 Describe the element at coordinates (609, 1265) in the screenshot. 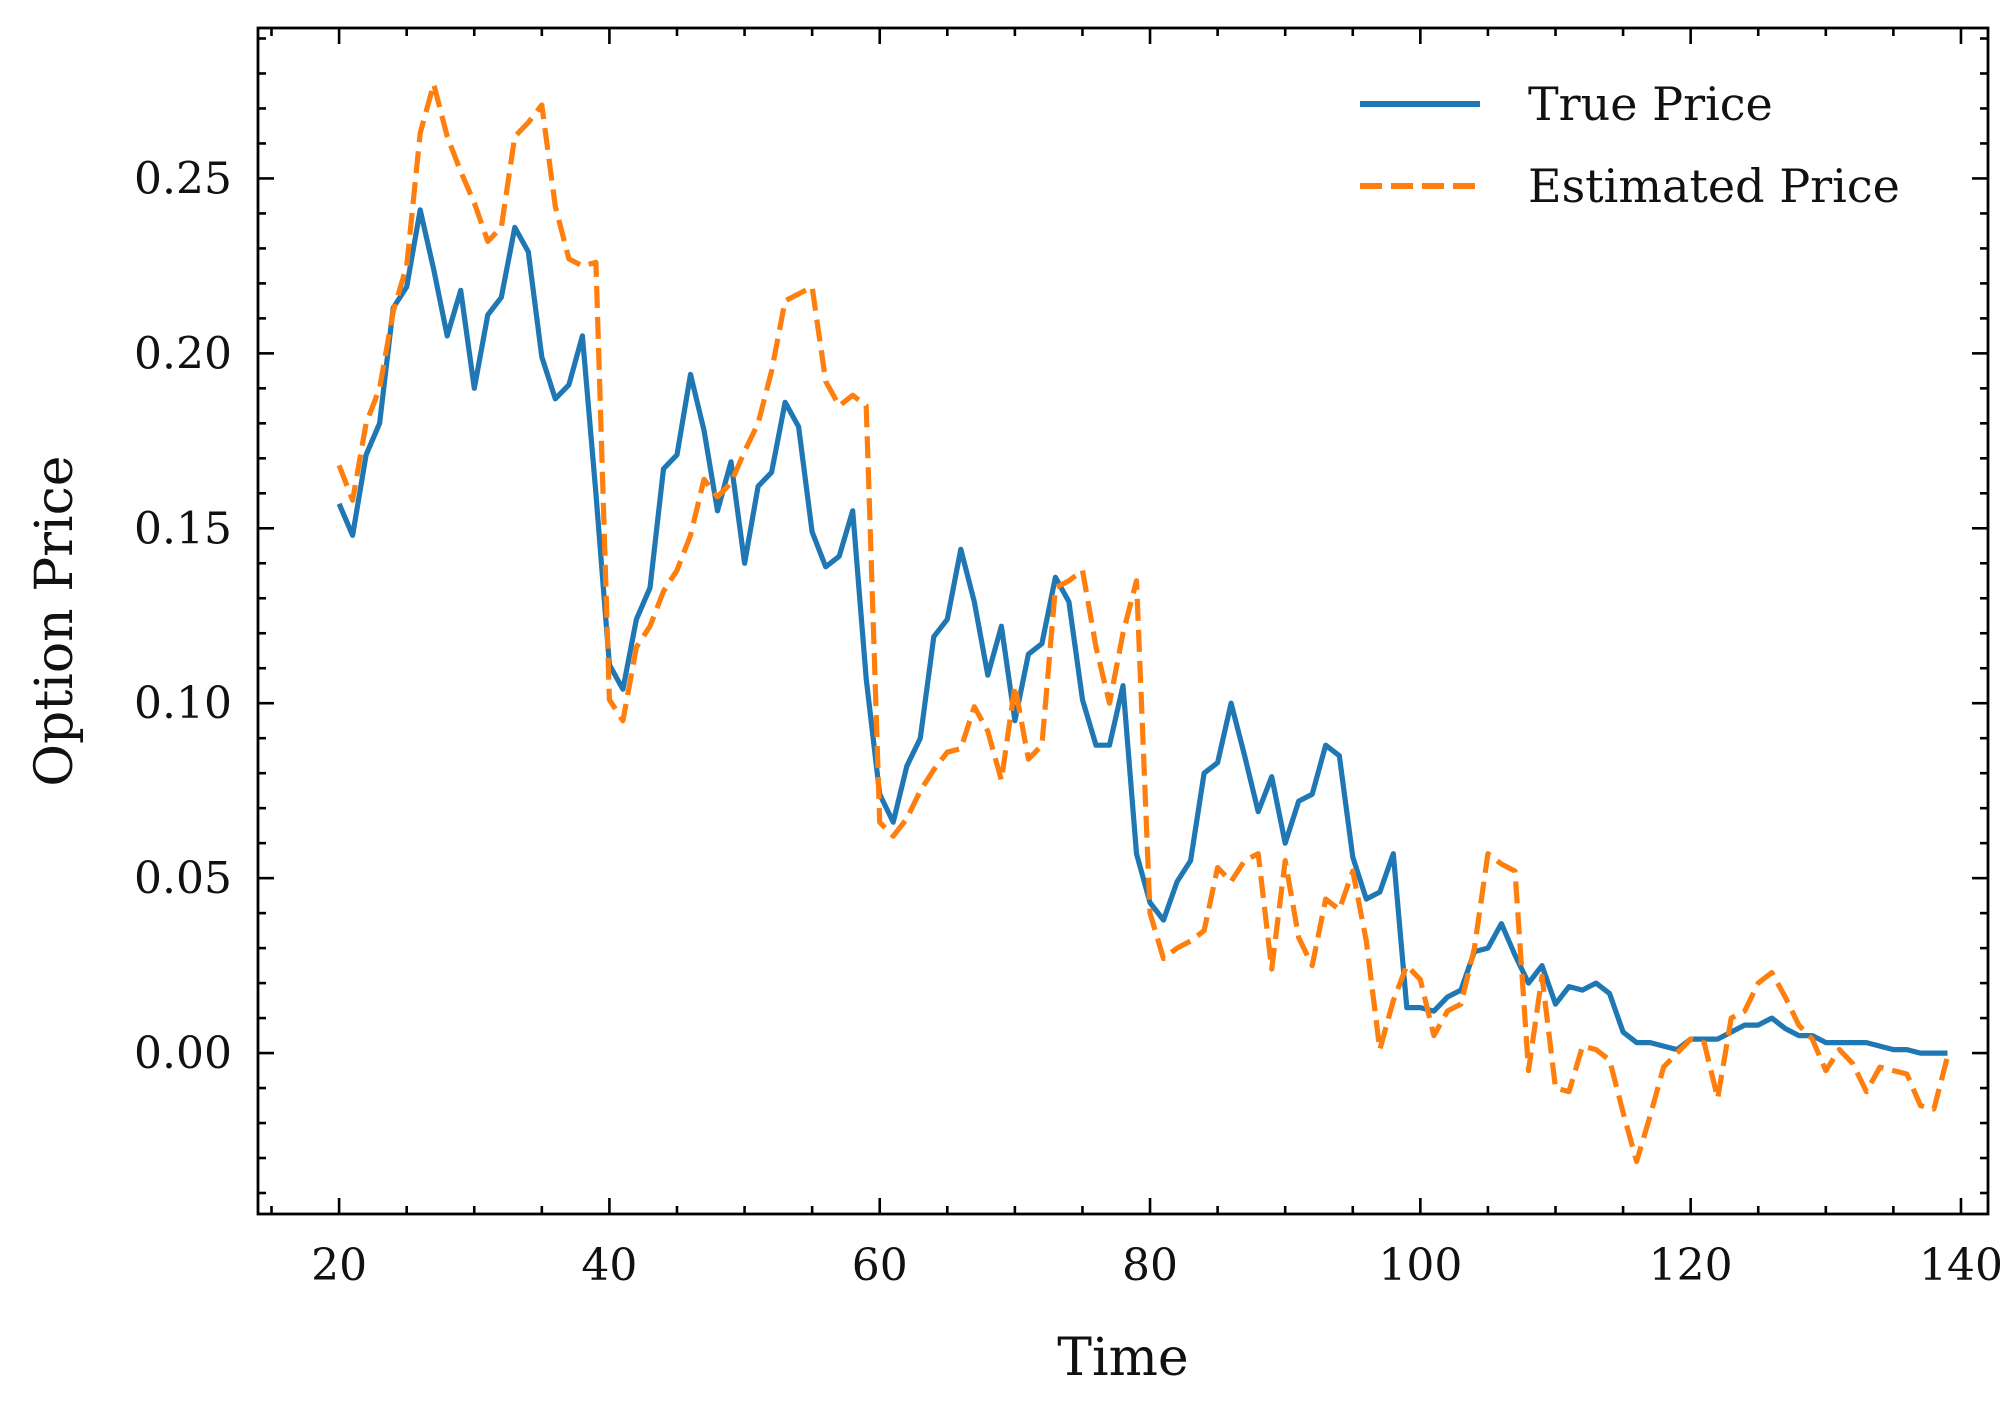

I see `x-tick-label: 40` at that location.